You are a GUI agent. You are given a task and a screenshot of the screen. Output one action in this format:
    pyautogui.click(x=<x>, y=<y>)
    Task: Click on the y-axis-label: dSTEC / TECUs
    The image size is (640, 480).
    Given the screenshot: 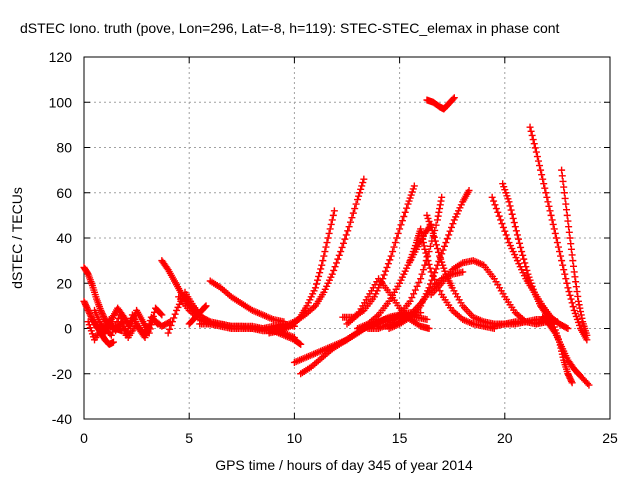 What is the action you would take?
    pyautogui.click(x=17, y=238)
    